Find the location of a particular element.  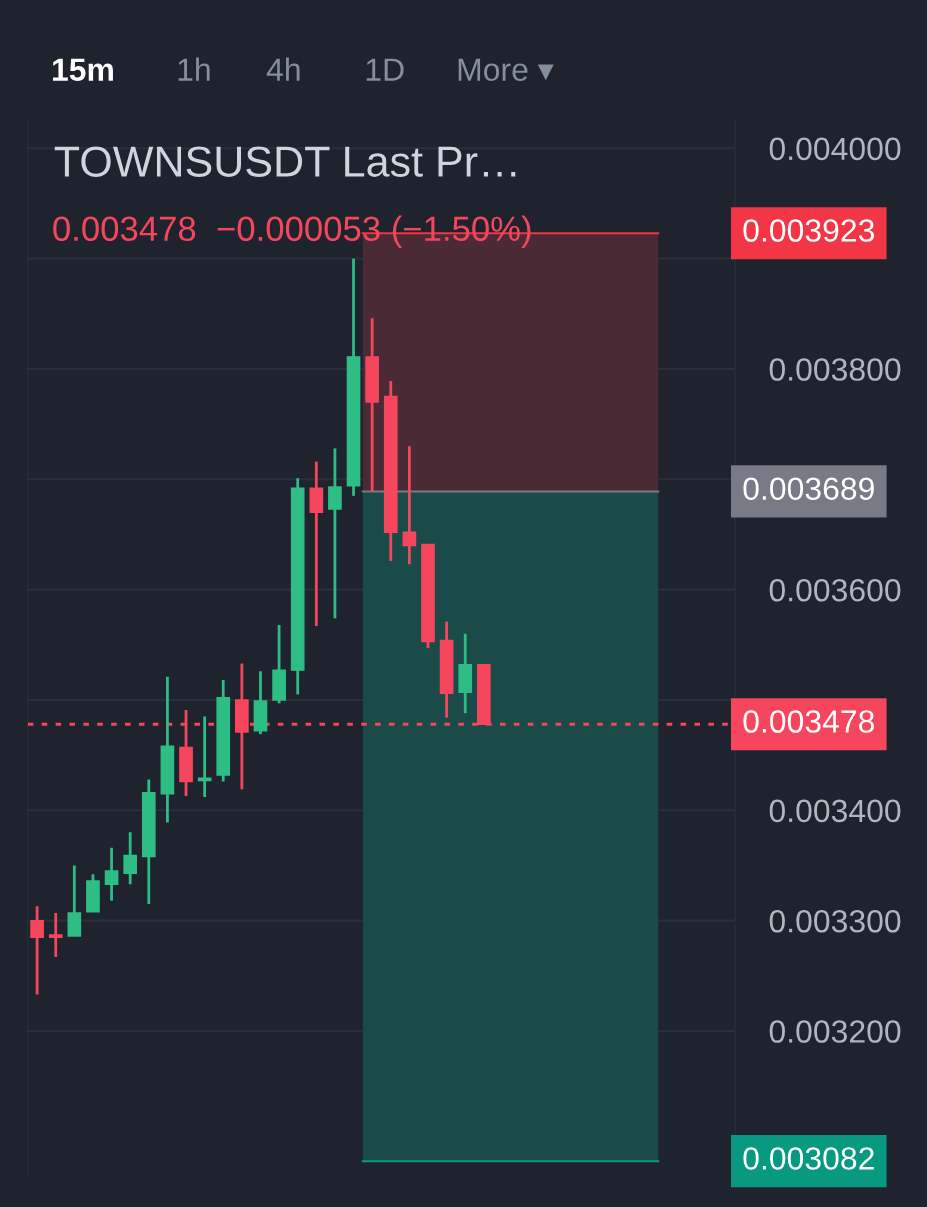

ref-line-label: 0.003082 is located at coordinates (808, 1158).